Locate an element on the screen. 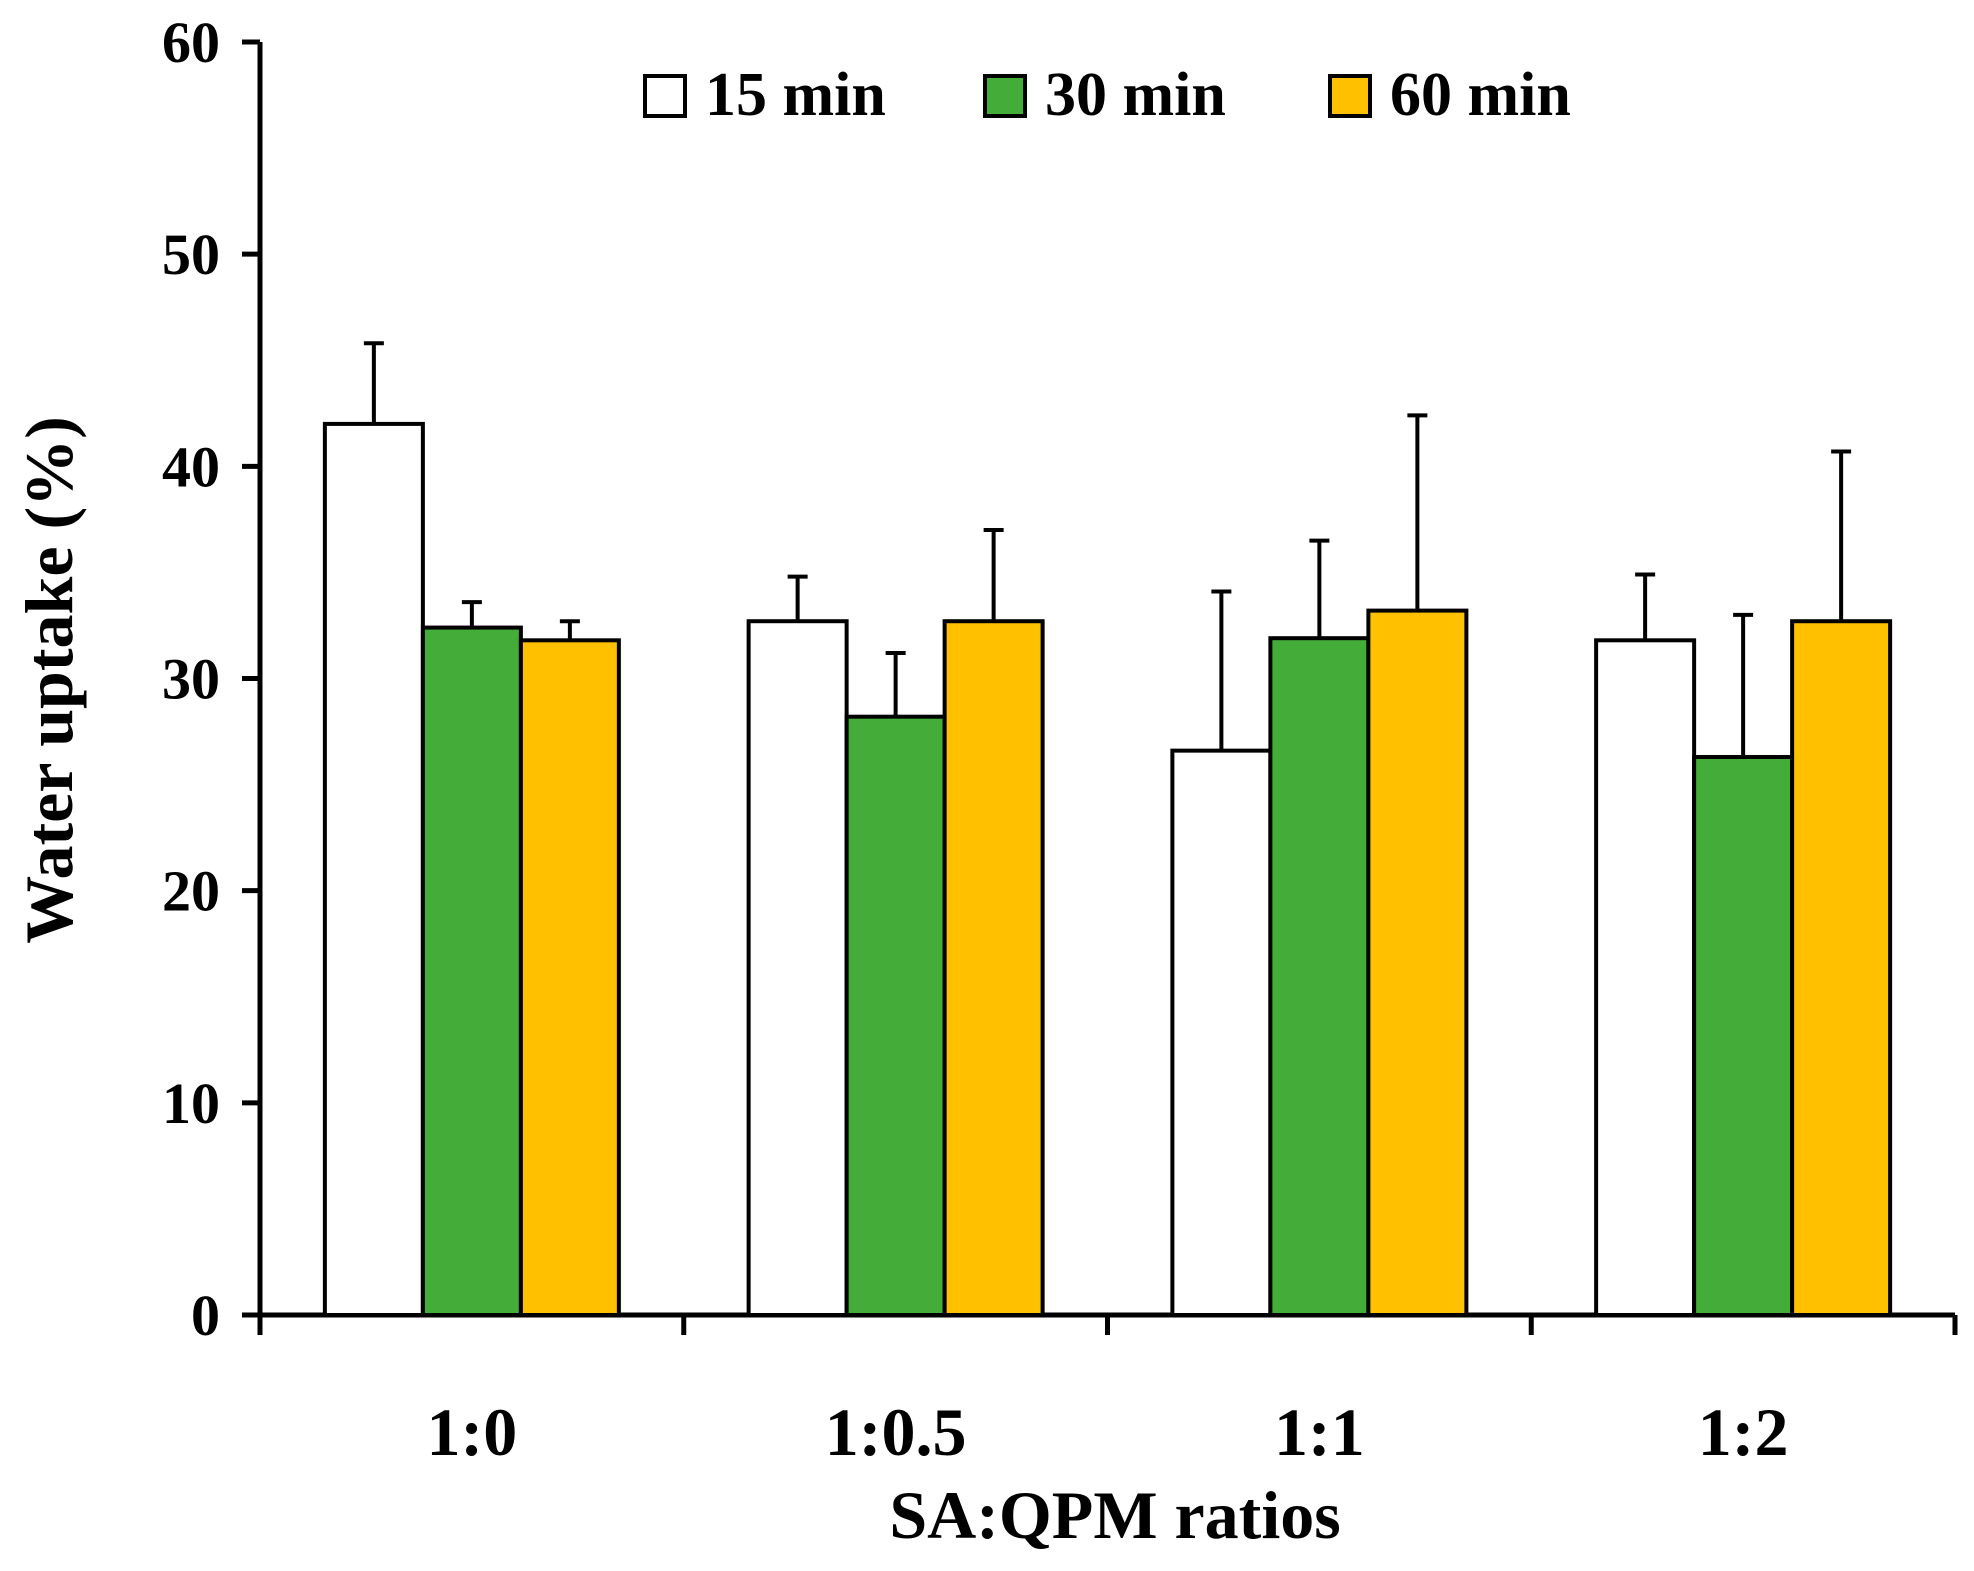  y-tick-label: 60 is located at coordinates (191, 42).